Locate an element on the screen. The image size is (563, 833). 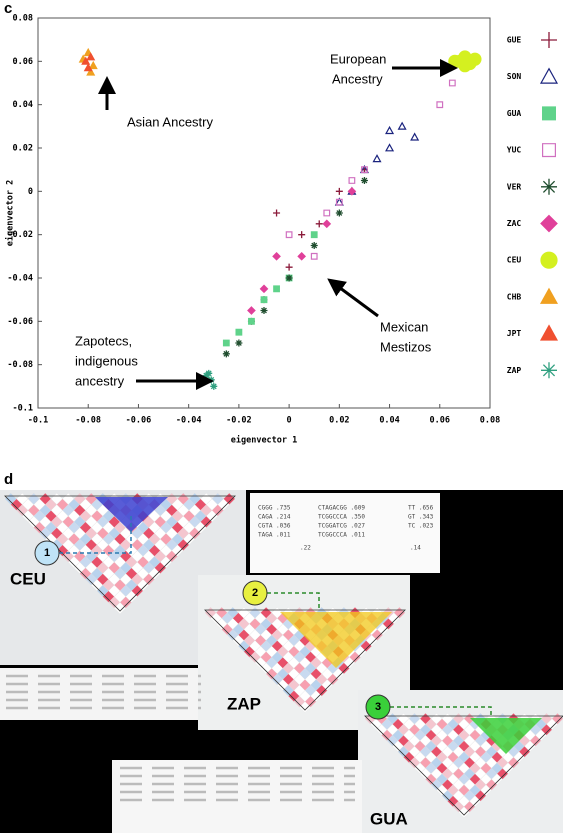
x-tick-label: 0.02 is located at coordinates (339, 421).